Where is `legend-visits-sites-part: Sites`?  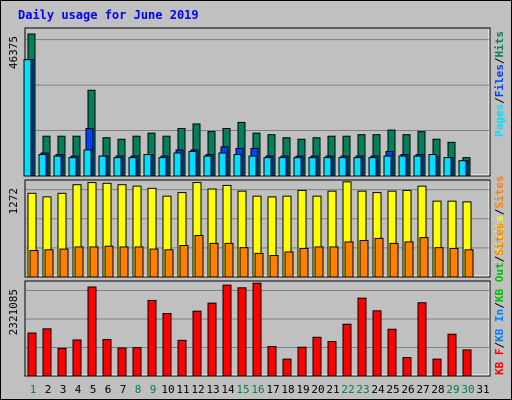
legend-visits-sites-part: Sites is located at coordinates (499, 192).